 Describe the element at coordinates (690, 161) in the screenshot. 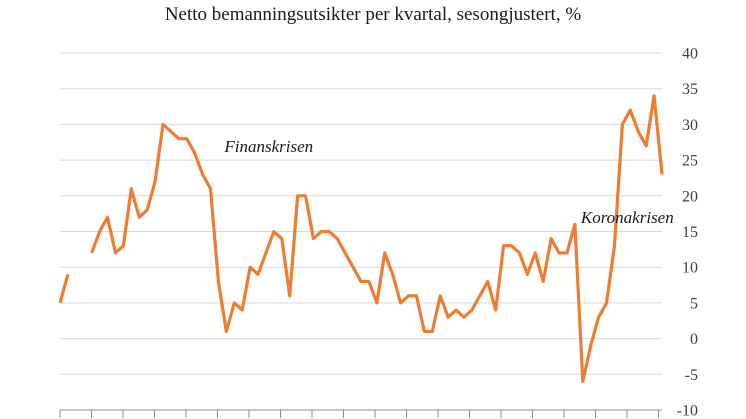

I see `y-tick-label: 25` at that location.